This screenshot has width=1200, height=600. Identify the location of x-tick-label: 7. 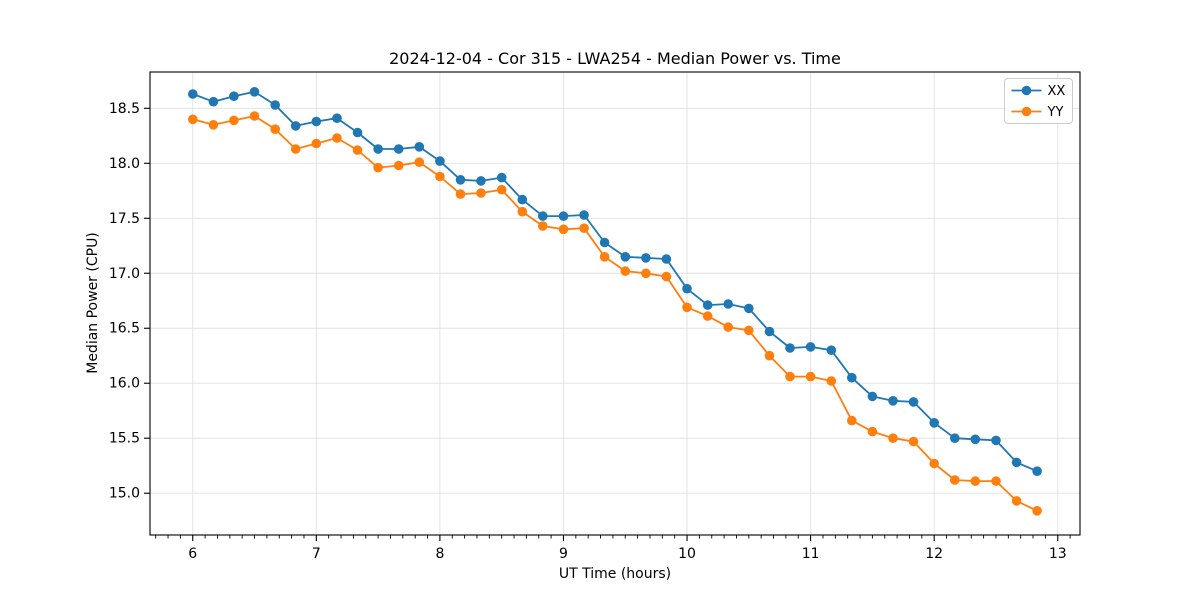
(316, 554).